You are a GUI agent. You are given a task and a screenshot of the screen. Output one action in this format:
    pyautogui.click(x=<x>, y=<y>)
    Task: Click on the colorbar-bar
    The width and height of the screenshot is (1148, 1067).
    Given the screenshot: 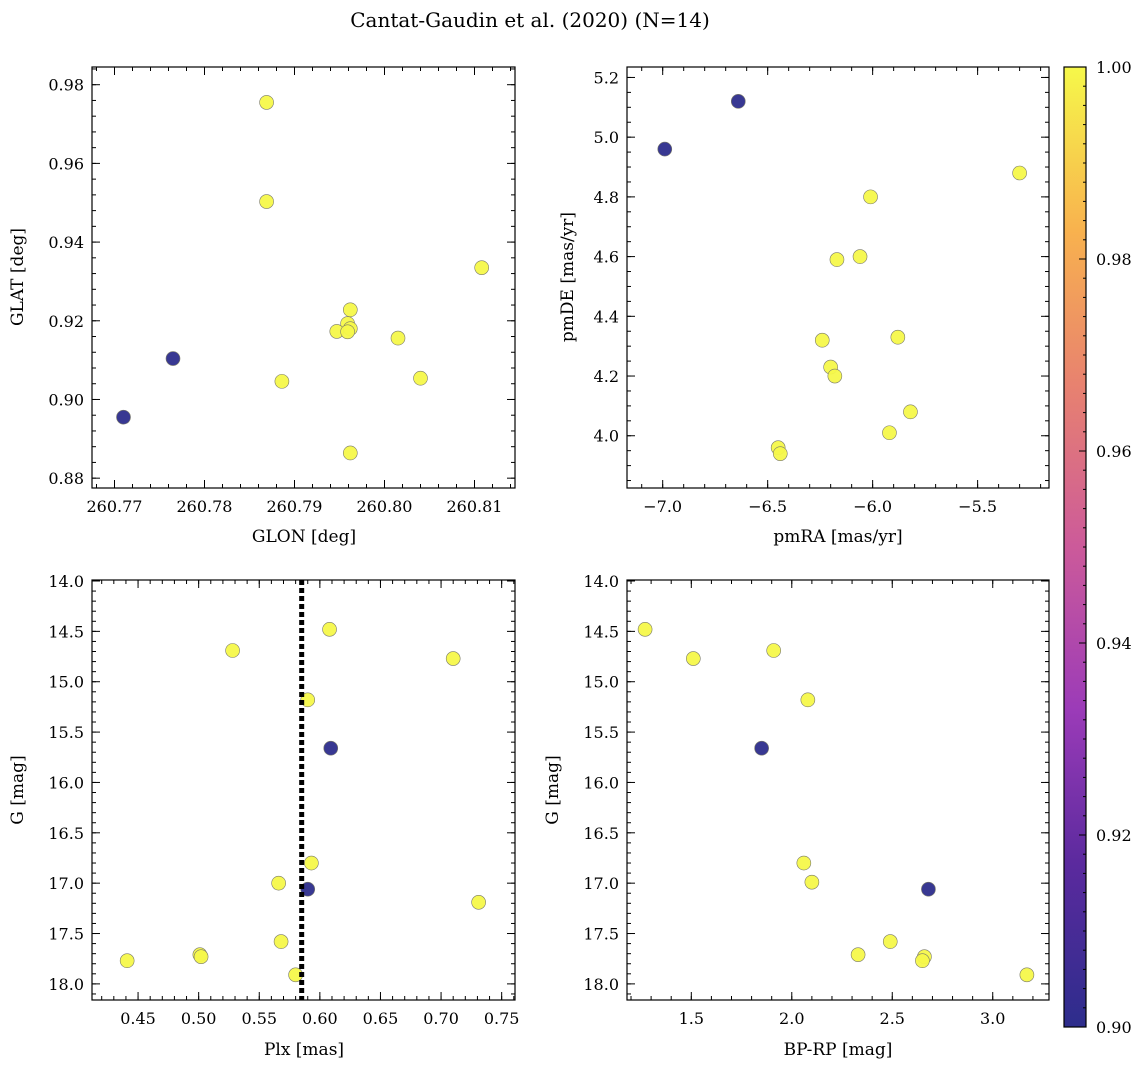 What is the action you would take?
    pyautogui.click(x=1075, y=547)
    